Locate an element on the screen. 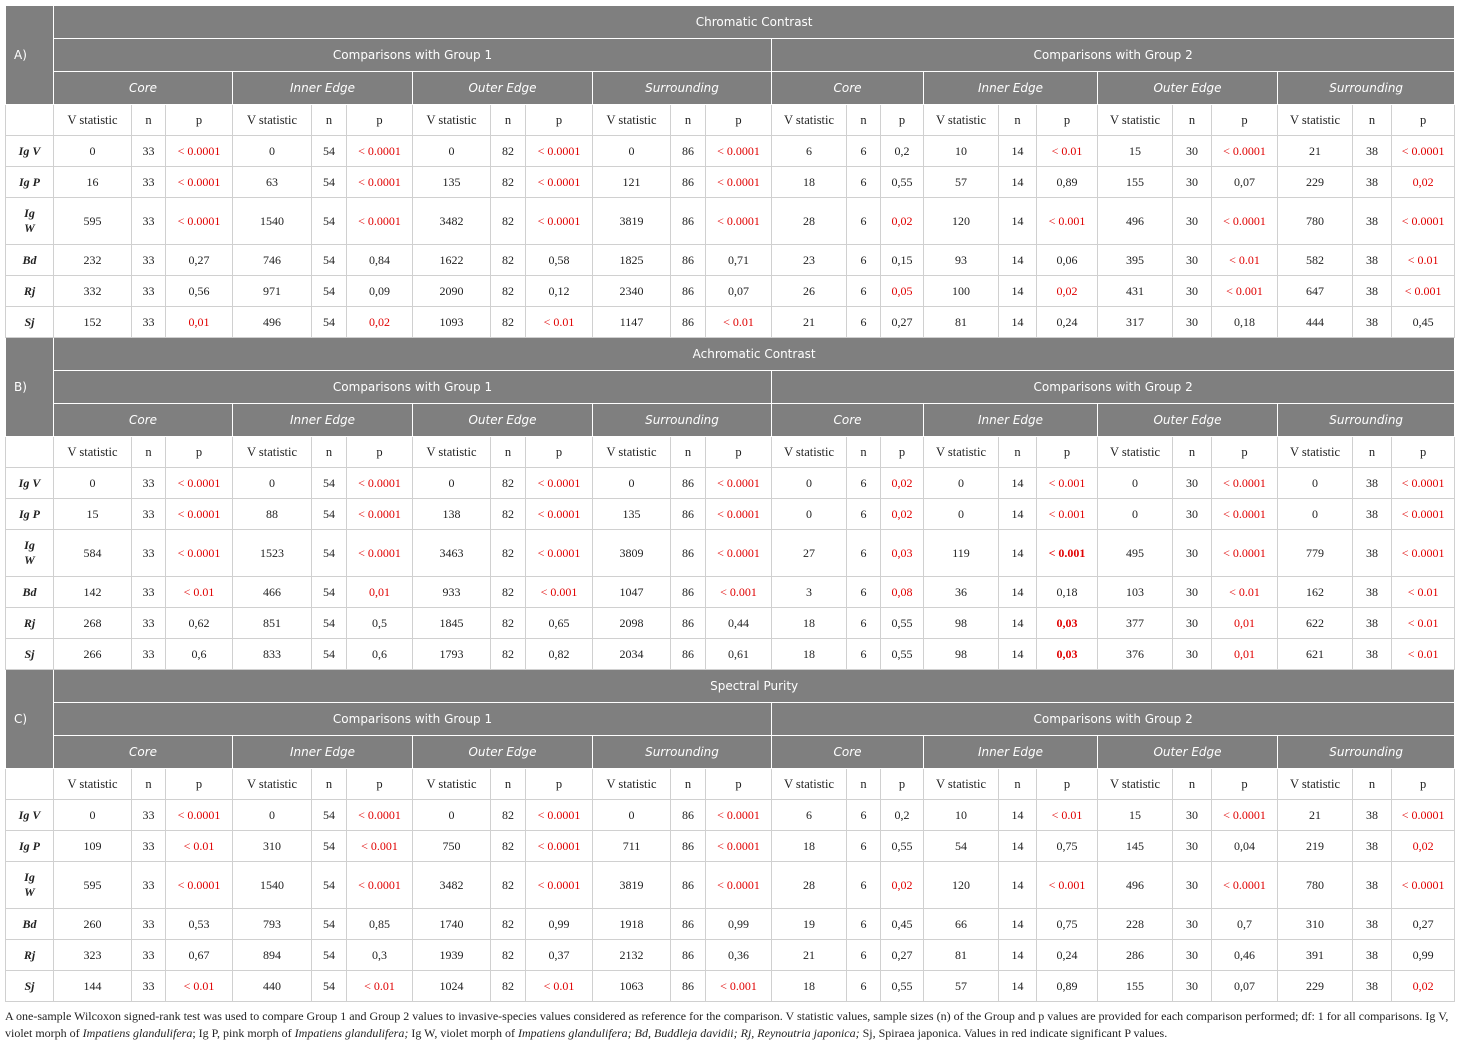 The width and height of the screenshot is (1460, 1051). row-label: Ig W is located at coordinates (29, 553).